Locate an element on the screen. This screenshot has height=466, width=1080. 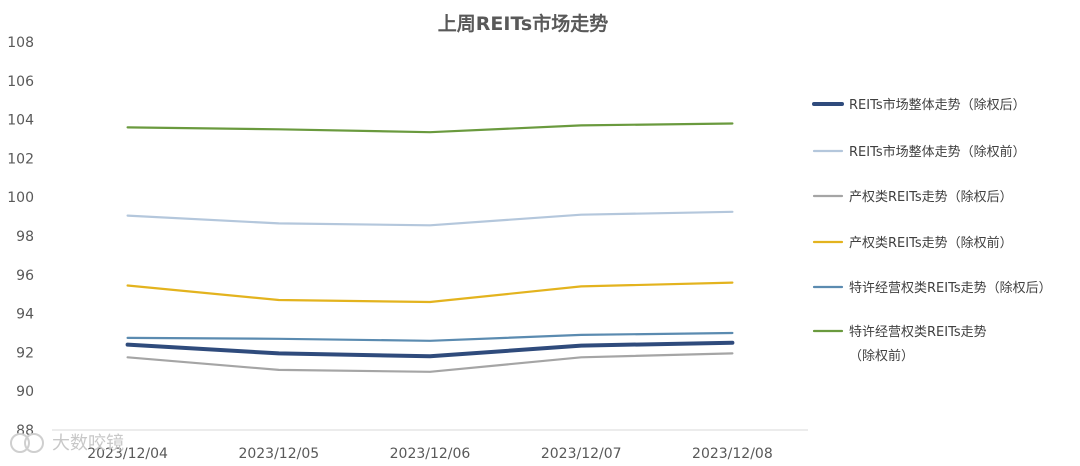
y-tick-label: 92 is located at coordinates (25, 353).